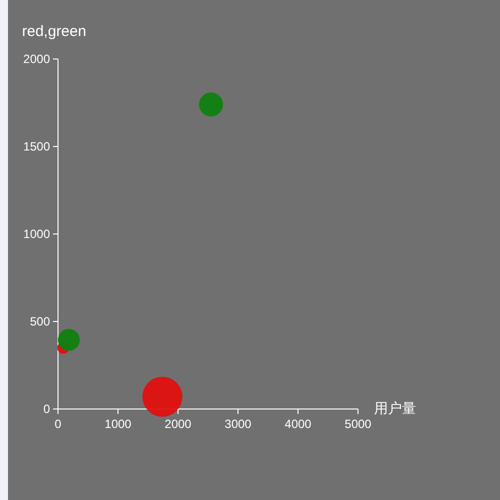  Describe the element at coordinates (36, 59) in the screenshot. I see `y-tick-label: 2000` at that location.